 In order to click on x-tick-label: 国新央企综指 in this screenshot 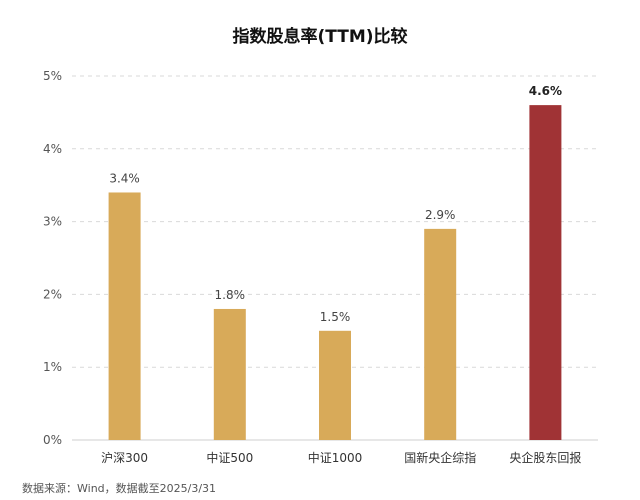, I will do `click(440, 457)`.